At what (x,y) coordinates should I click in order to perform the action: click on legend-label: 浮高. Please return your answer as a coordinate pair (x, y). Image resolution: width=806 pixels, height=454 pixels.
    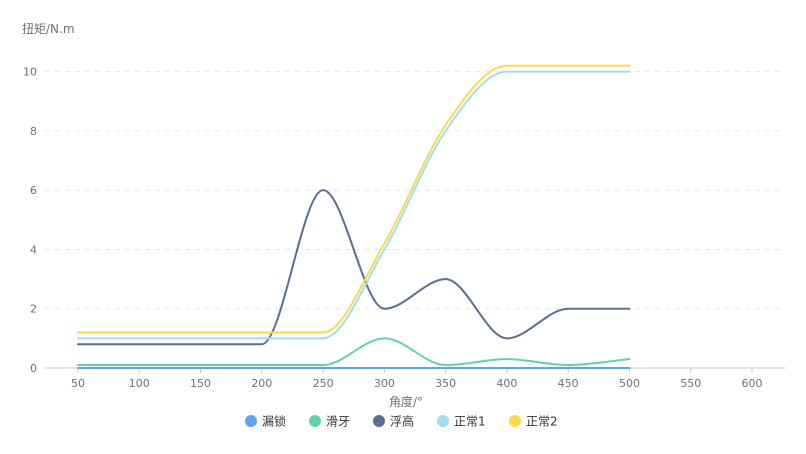
    Looking at the image, I should click on (402, 421).